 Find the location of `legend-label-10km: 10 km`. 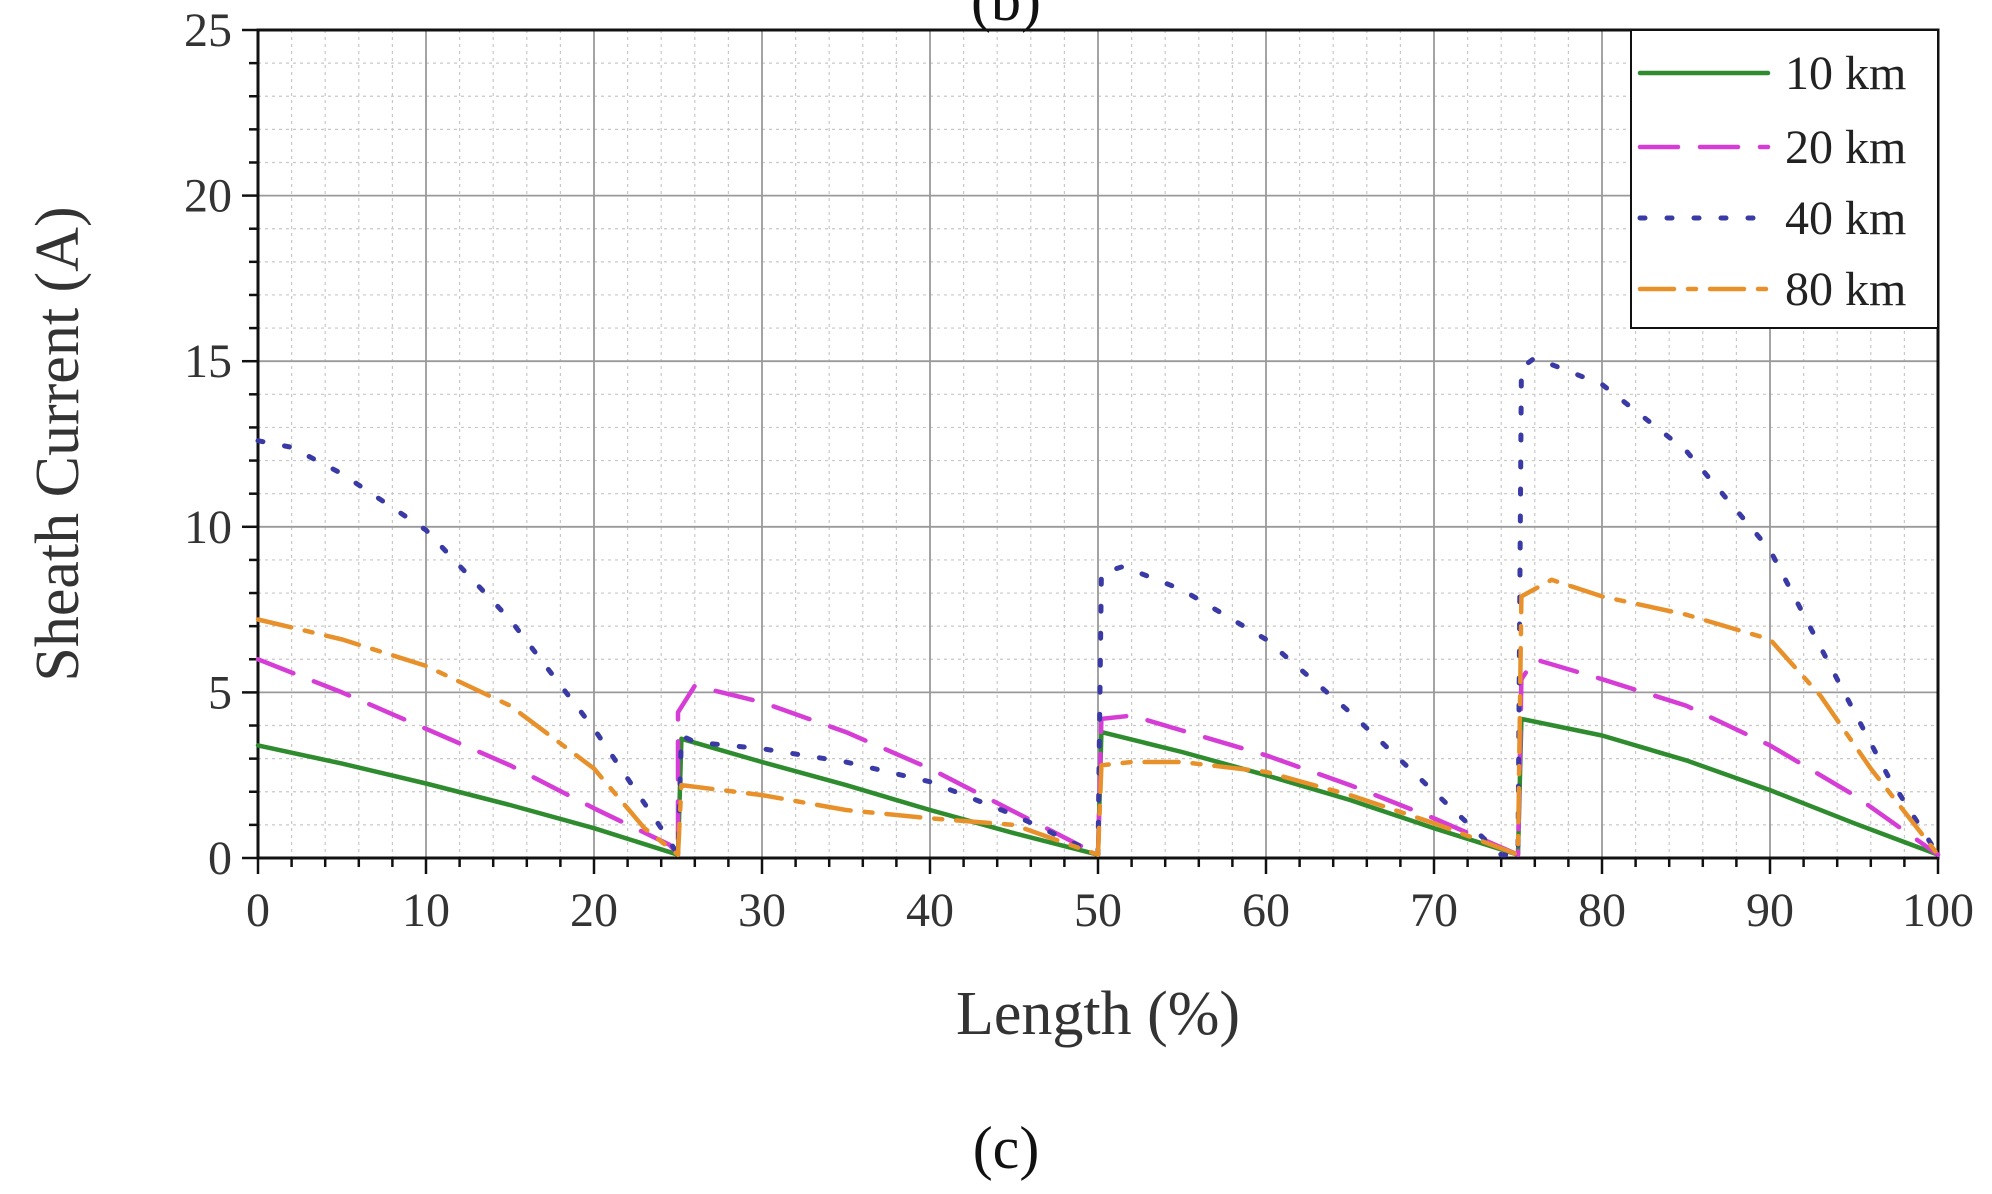

legend-label-10km: 10 km is located at coordinates (1845, 73).